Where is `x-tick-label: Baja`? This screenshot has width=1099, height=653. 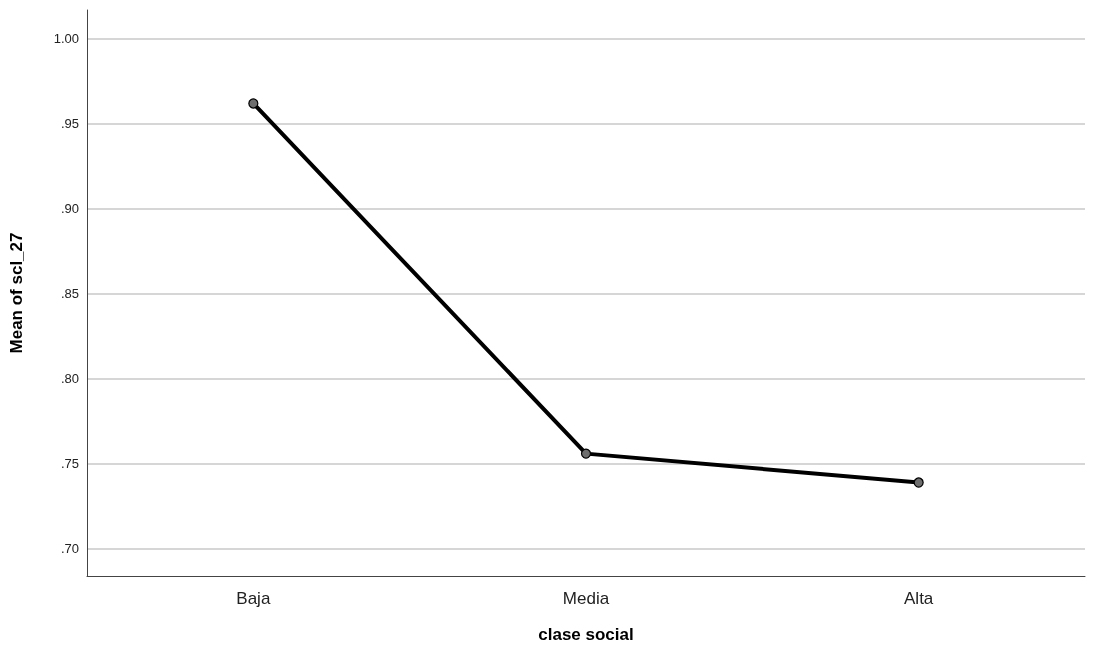
x-tick-label: Baja is located at coordinates (253, 598).